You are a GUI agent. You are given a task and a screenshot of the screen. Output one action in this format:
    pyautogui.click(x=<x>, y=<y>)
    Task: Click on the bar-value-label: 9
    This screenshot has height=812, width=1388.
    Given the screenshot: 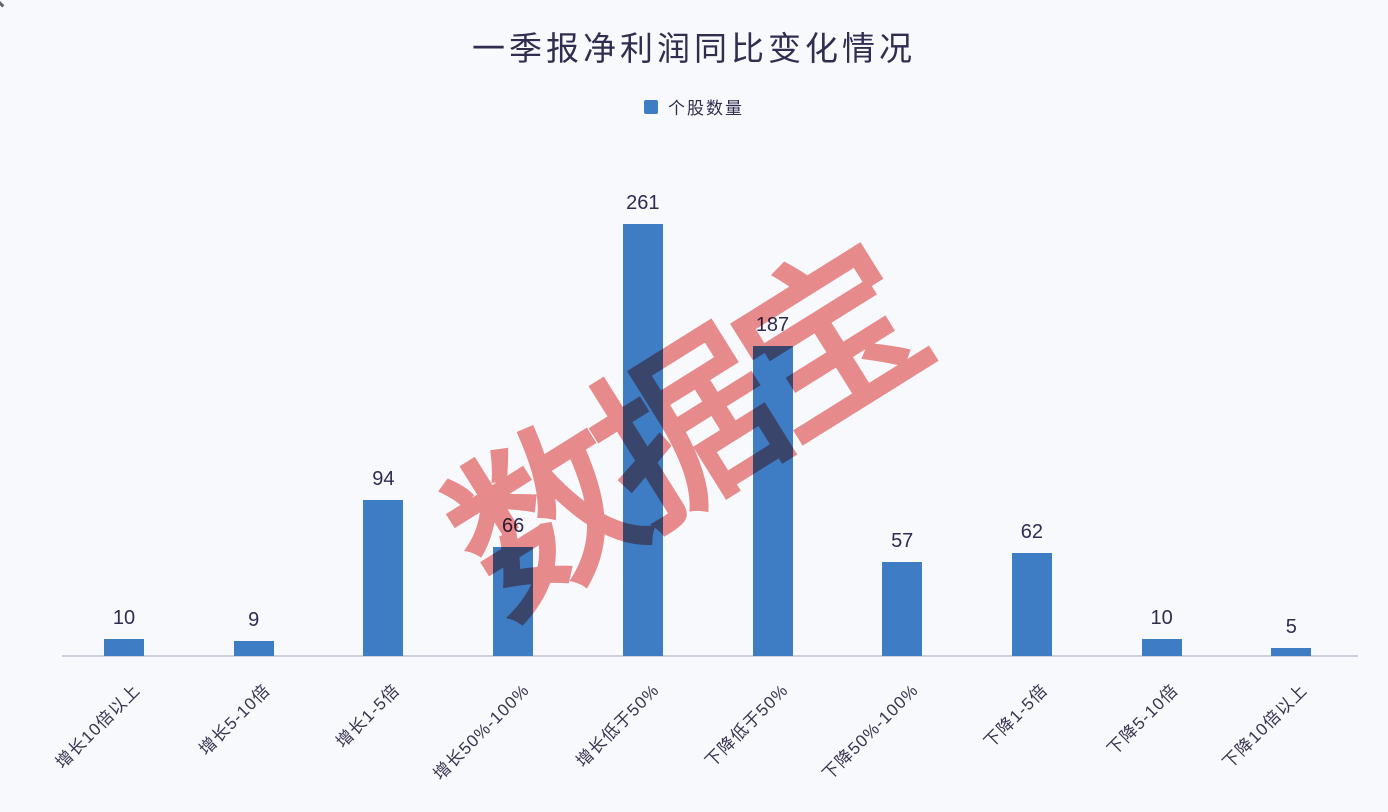 What is the action you would take?
    pyautogui.click(x=254, y=620)
    